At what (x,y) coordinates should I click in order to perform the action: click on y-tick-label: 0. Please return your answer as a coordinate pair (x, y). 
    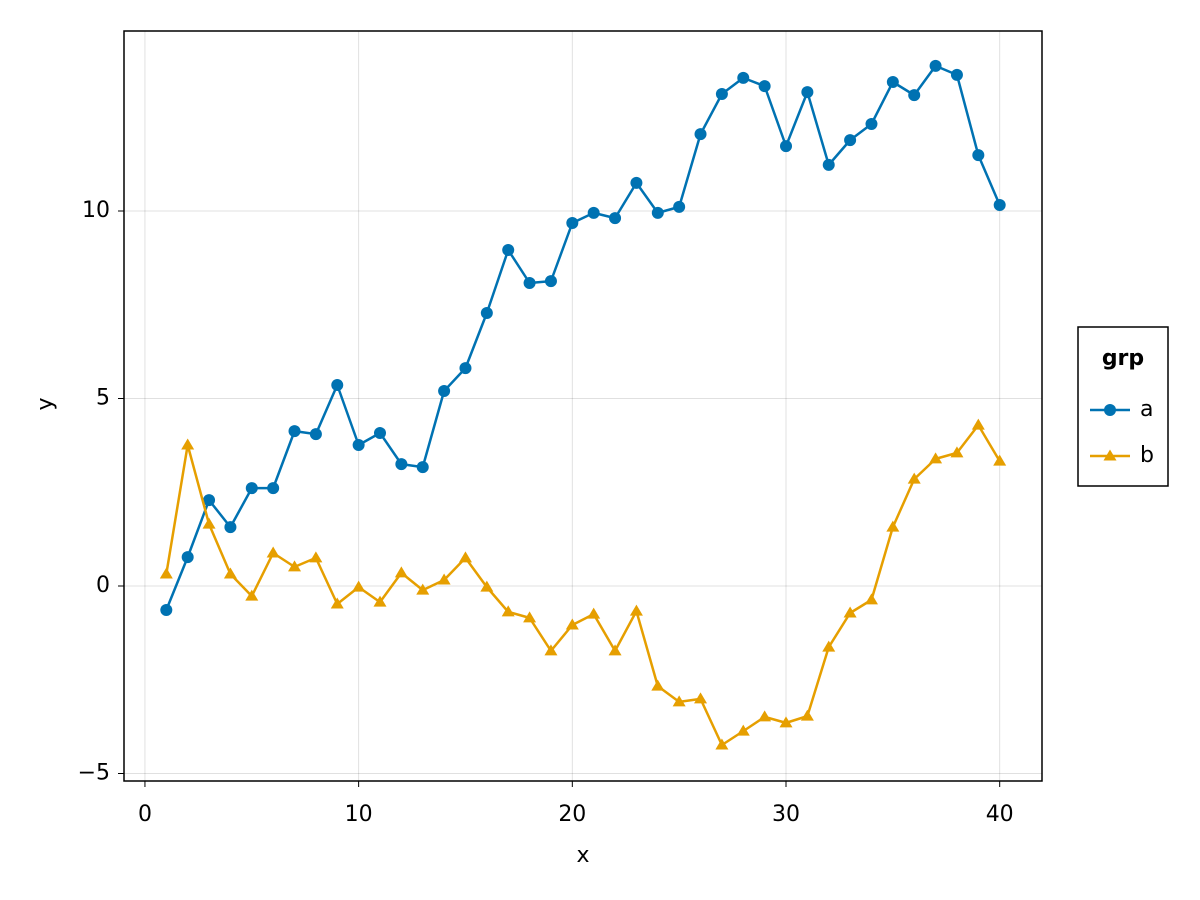
    Looking at the image, I should click on (103, 585).